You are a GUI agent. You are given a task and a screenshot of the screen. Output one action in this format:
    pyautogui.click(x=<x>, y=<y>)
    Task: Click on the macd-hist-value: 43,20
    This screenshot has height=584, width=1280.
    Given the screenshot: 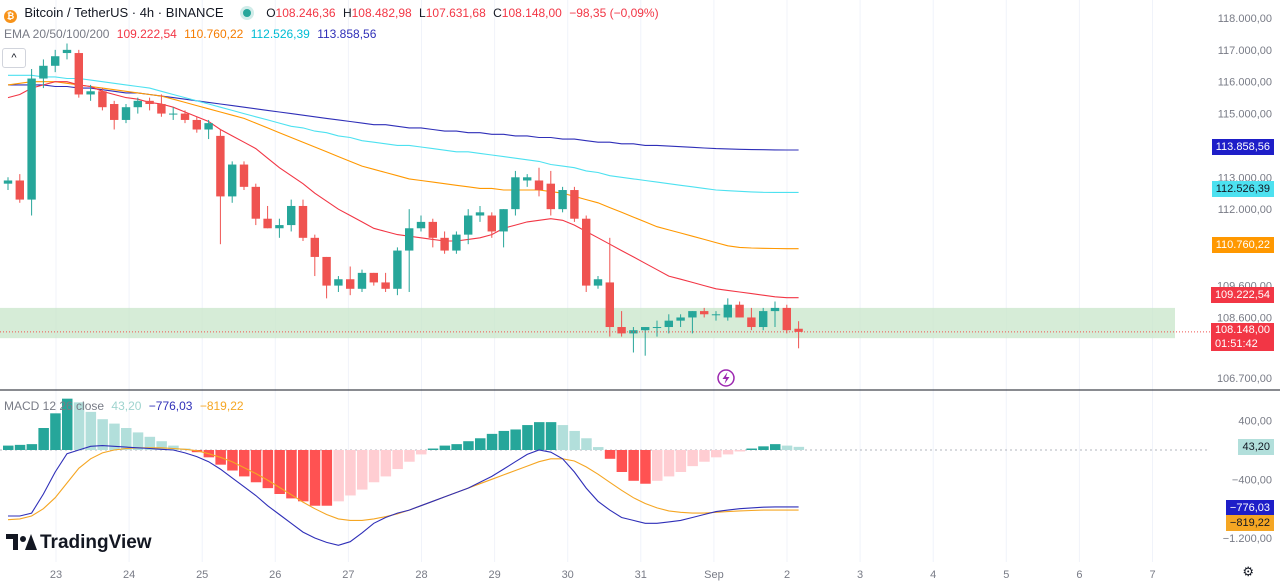 What is the action you would take?
    pyautogui.click(x=126, y=406)
    